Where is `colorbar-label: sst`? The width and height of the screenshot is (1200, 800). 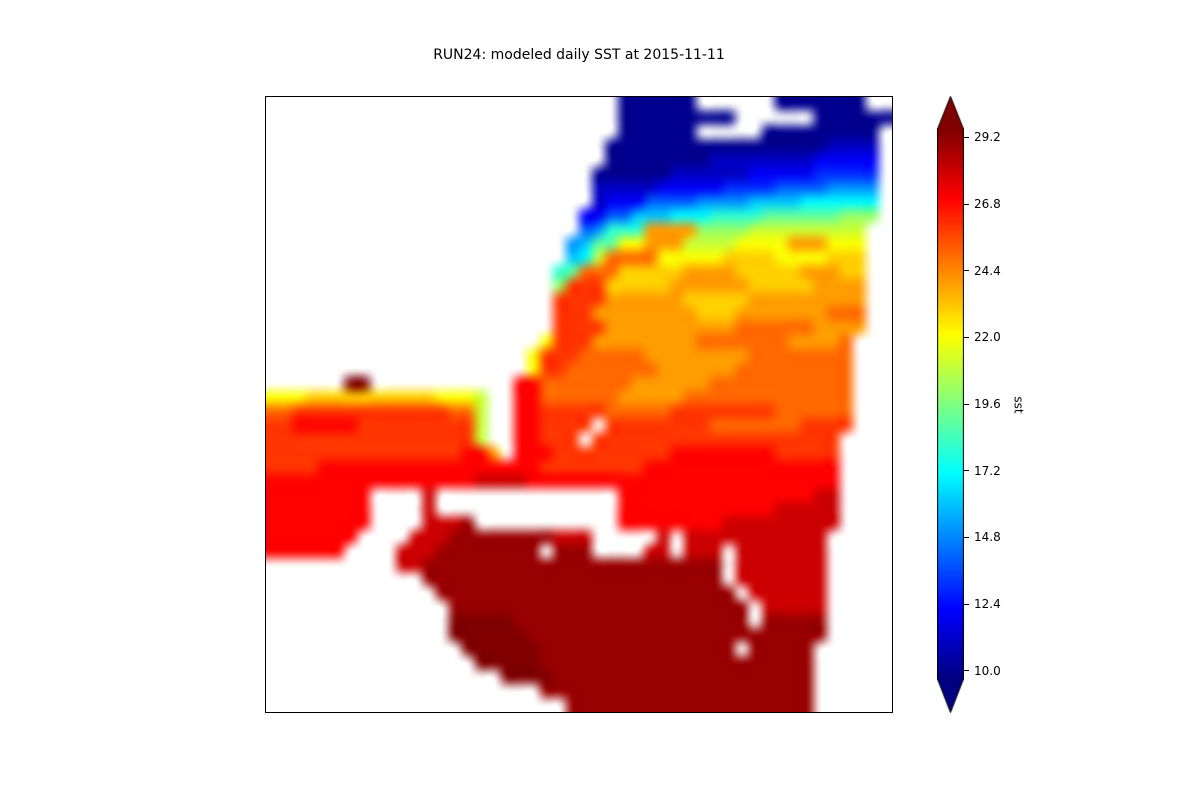
colorbar-label: sst is located at coordinates (1018, 405).